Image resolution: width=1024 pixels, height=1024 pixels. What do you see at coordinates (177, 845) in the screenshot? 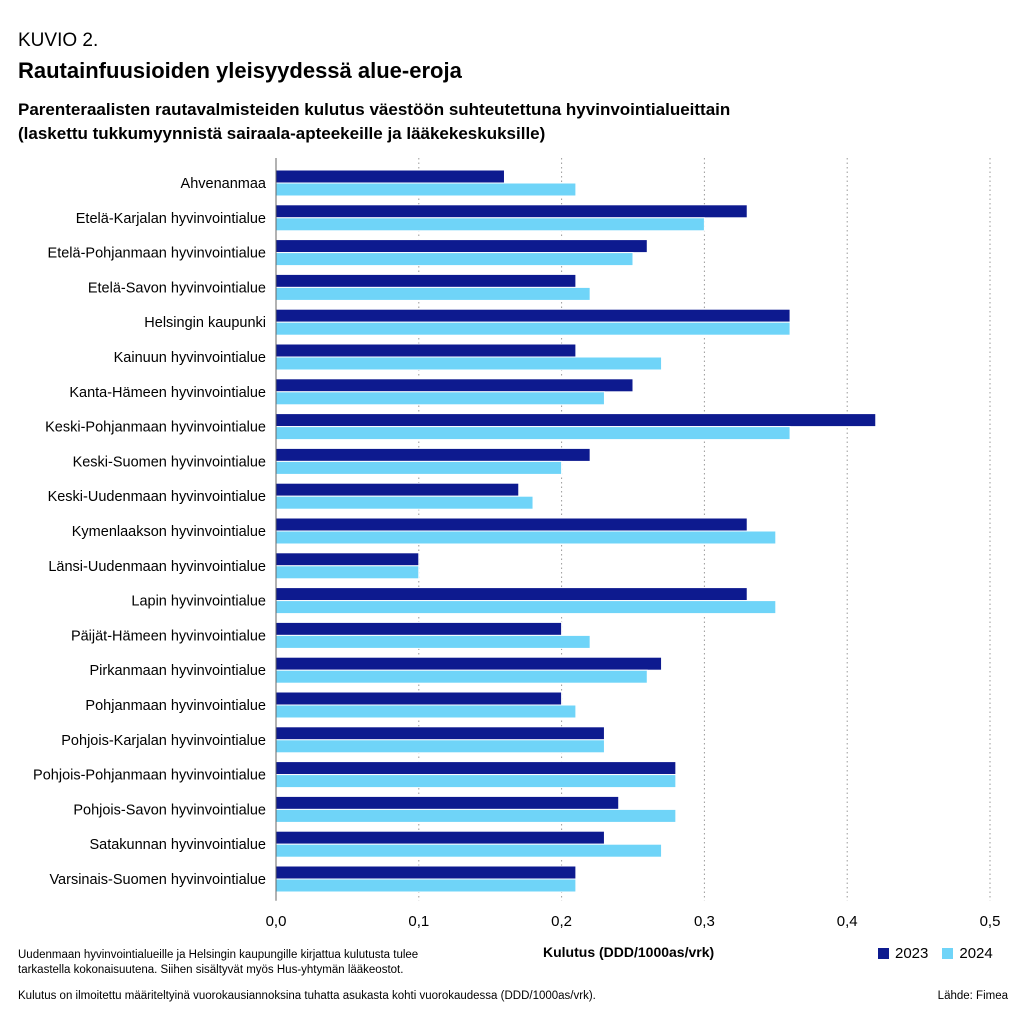
I see `category-label-19: Satakunnan hyvinvointialue` at bounding box center [177, 845].